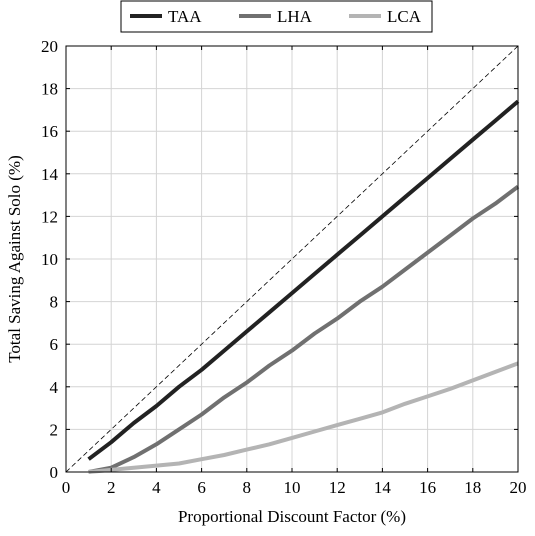 The width and height of the screenshot is (535, 536). Describe the element at coordinates (292, 487) in the screenshot. I see `x-tick-label: 10` at that location.